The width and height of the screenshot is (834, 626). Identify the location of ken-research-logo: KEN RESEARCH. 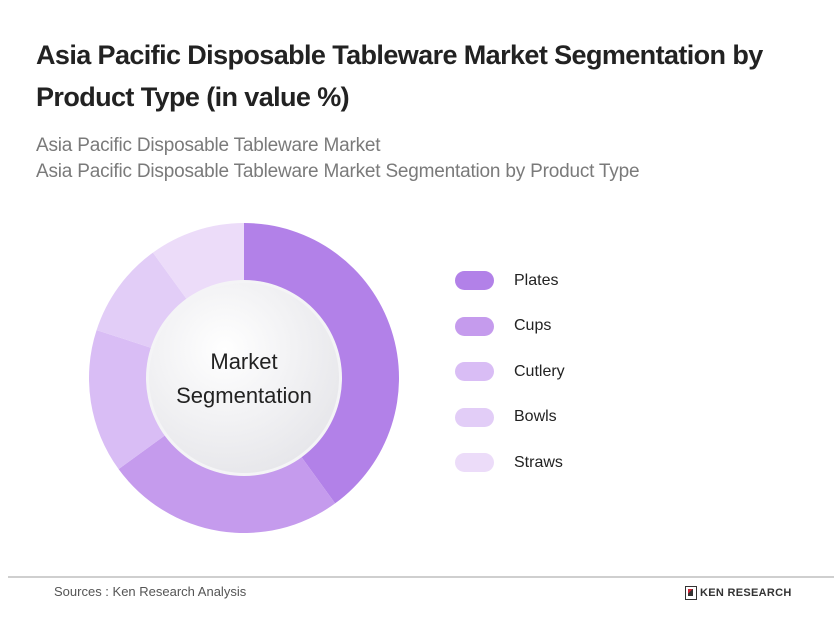
(738, 593).